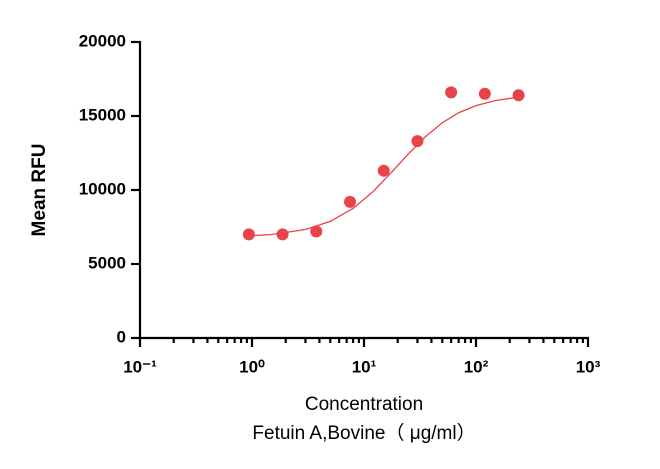  I want to click on fit-curve, so click(382, 166).